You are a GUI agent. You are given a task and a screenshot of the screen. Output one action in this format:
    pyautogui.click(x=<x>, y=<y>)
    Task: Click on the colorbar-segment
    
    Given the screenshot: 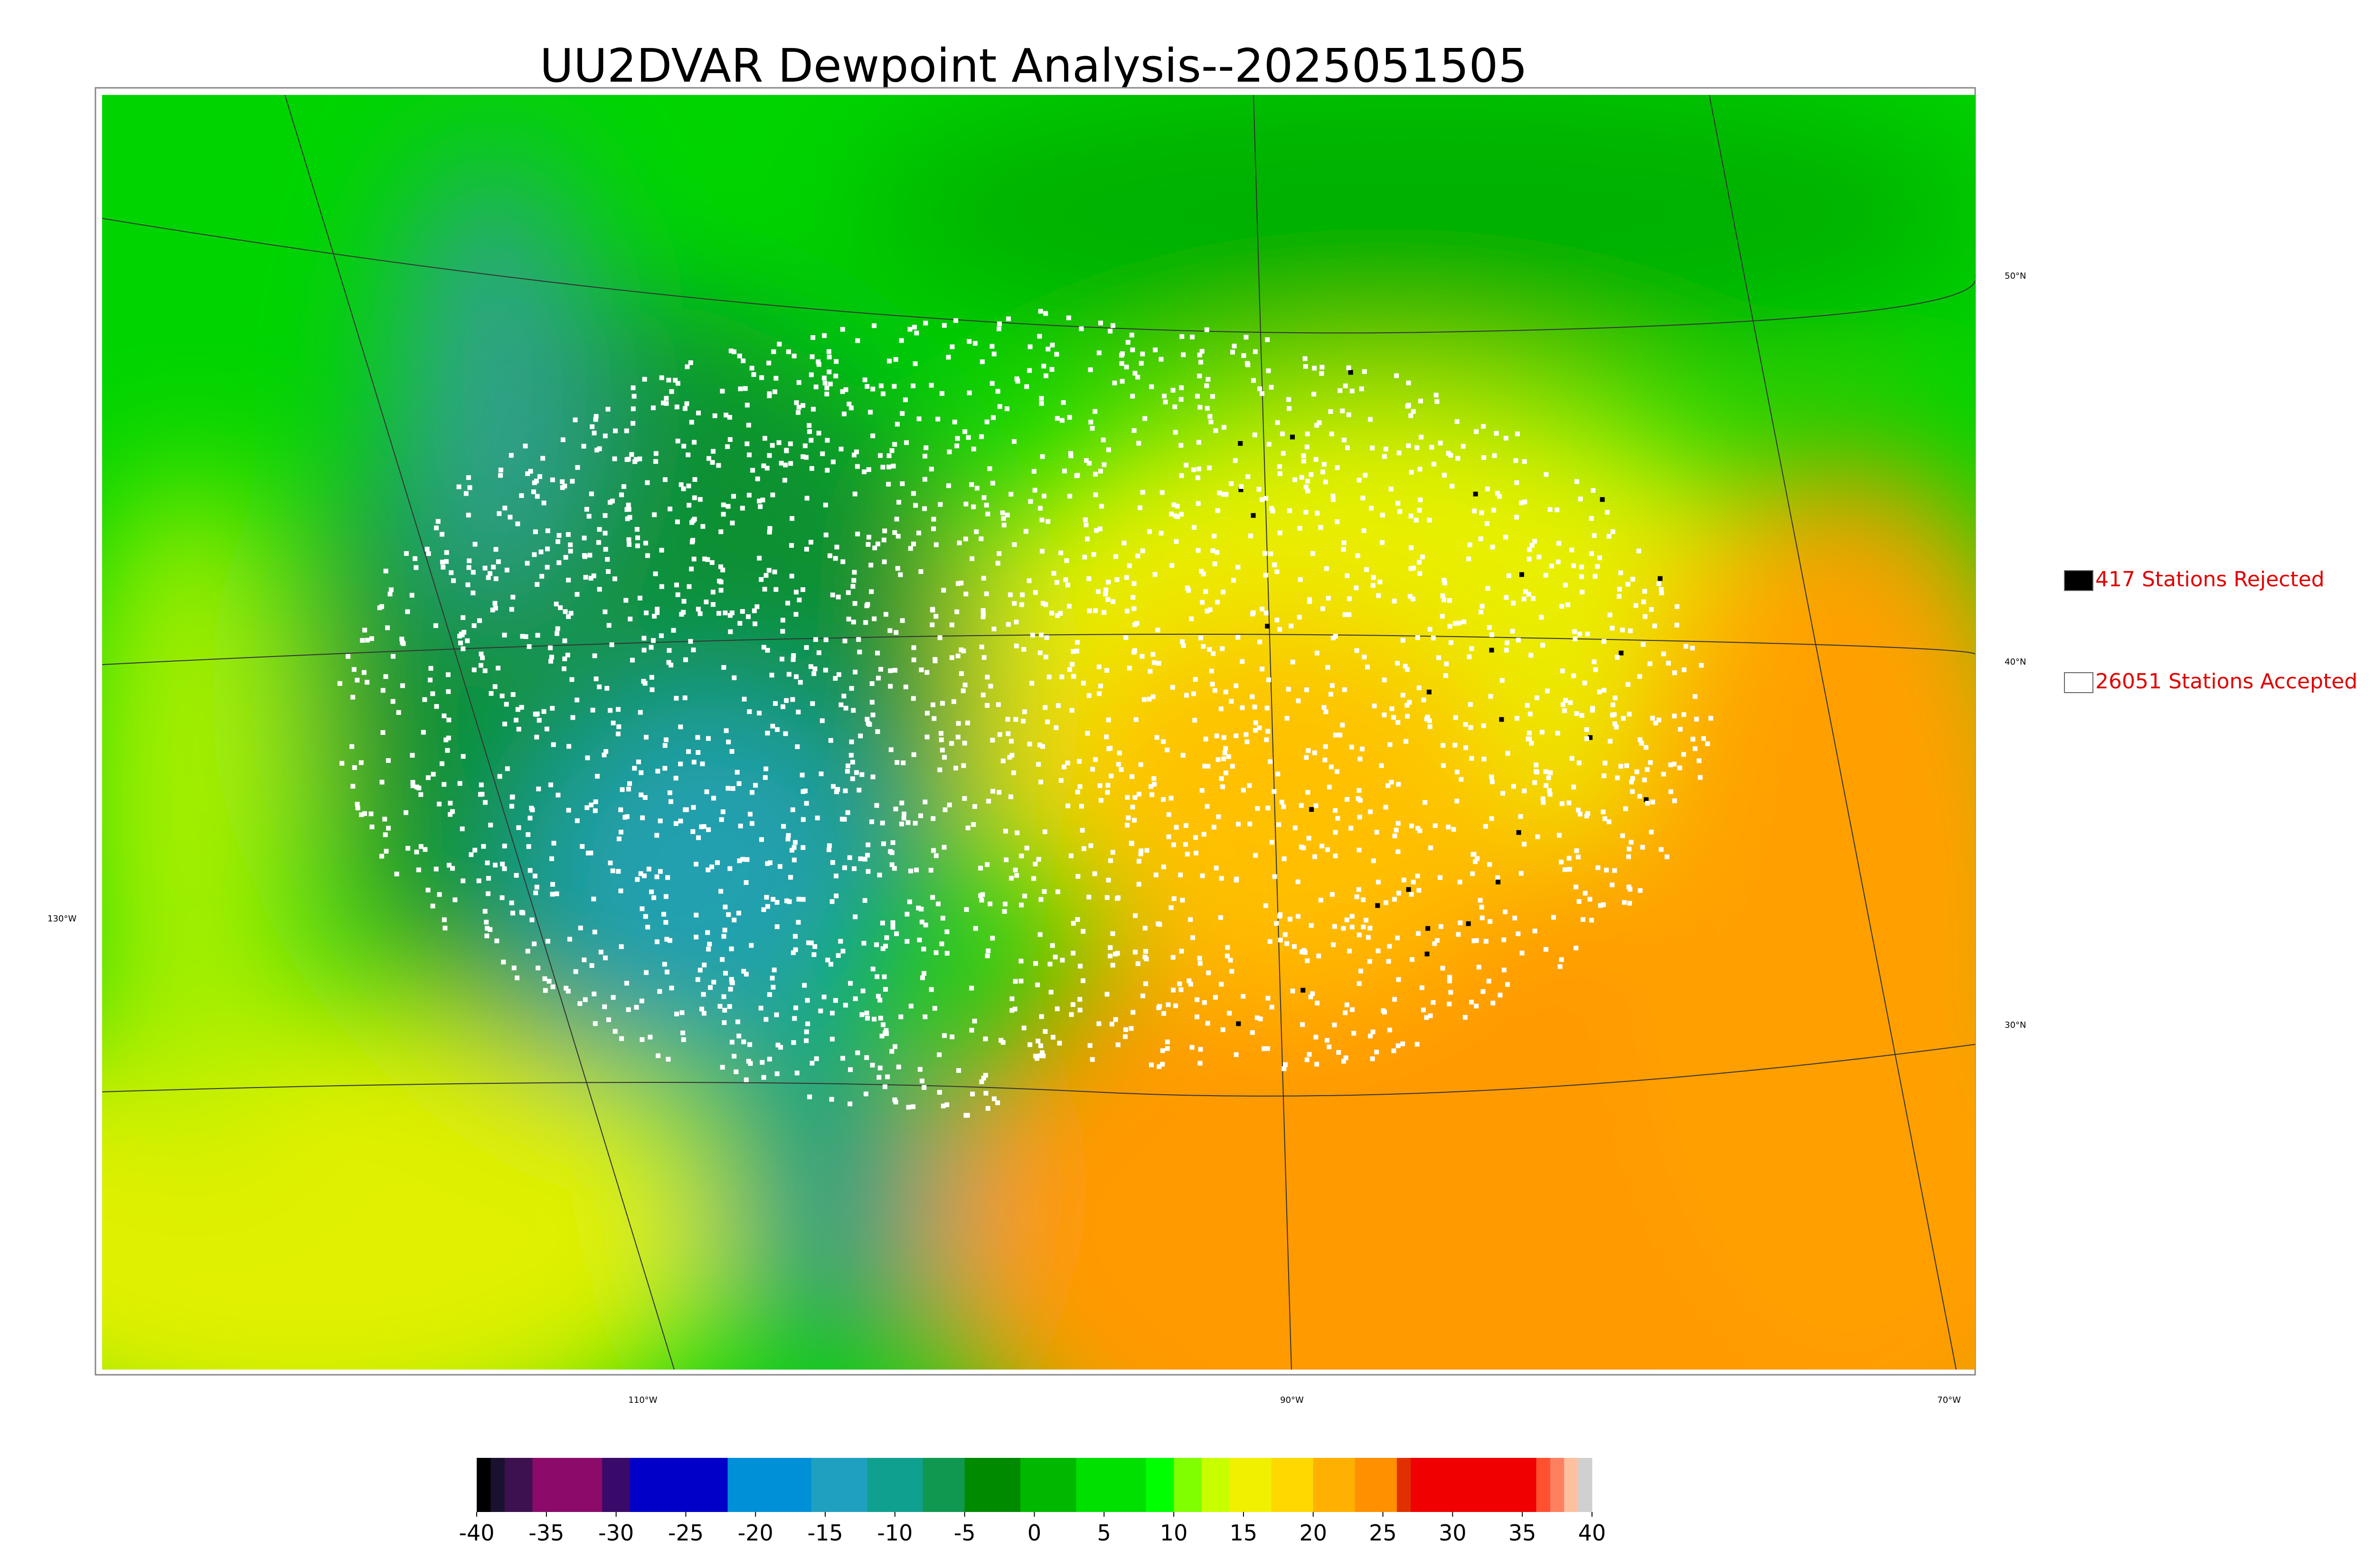 What is the action you would take?
    pyautogui.click(x=1048, y=1485)
    